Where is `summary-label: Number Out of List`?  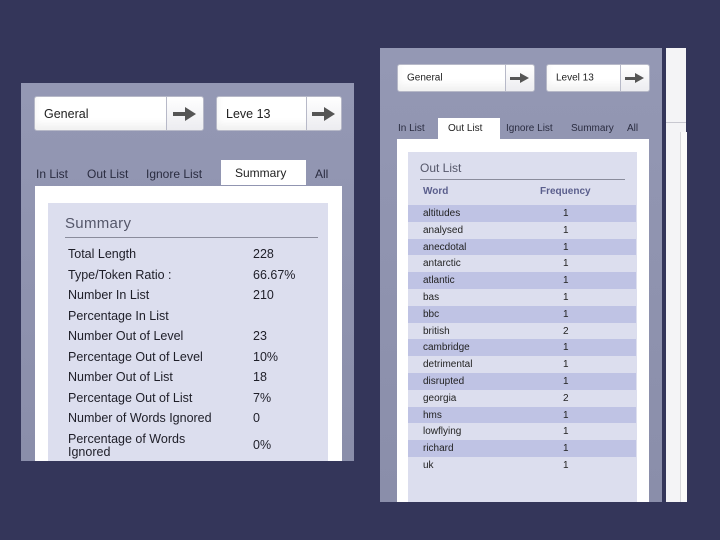
summary-label: Number Out of List is located at coordinates (120, 377).